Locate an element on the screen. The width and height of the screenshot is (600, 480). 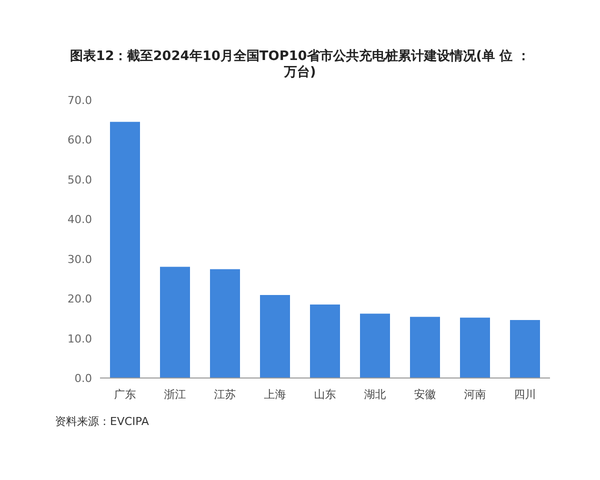
y-tick-label: 60.0 is located at coordinates (80, 140).